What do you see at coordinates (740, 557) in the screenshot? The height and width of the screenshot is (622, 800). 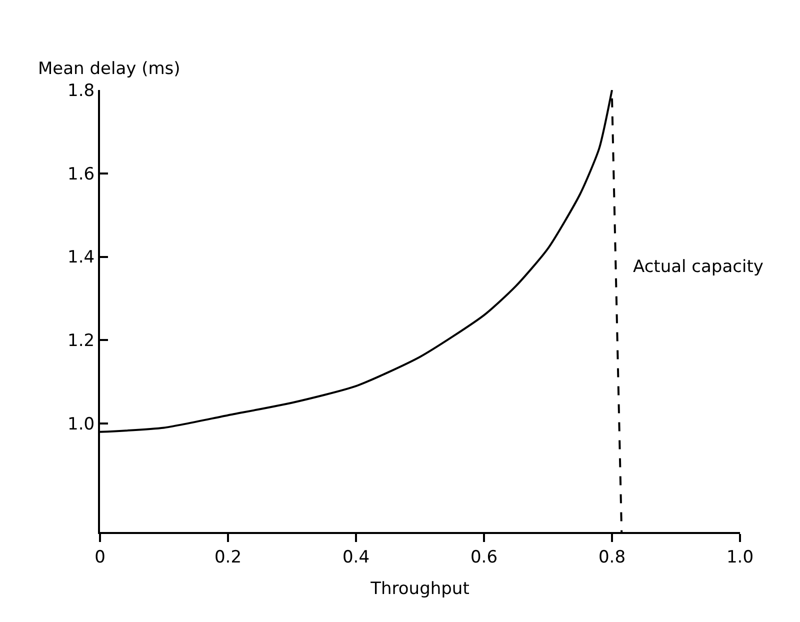 I see `x-tick-label: 1.0` at bounding box center [740, 557].